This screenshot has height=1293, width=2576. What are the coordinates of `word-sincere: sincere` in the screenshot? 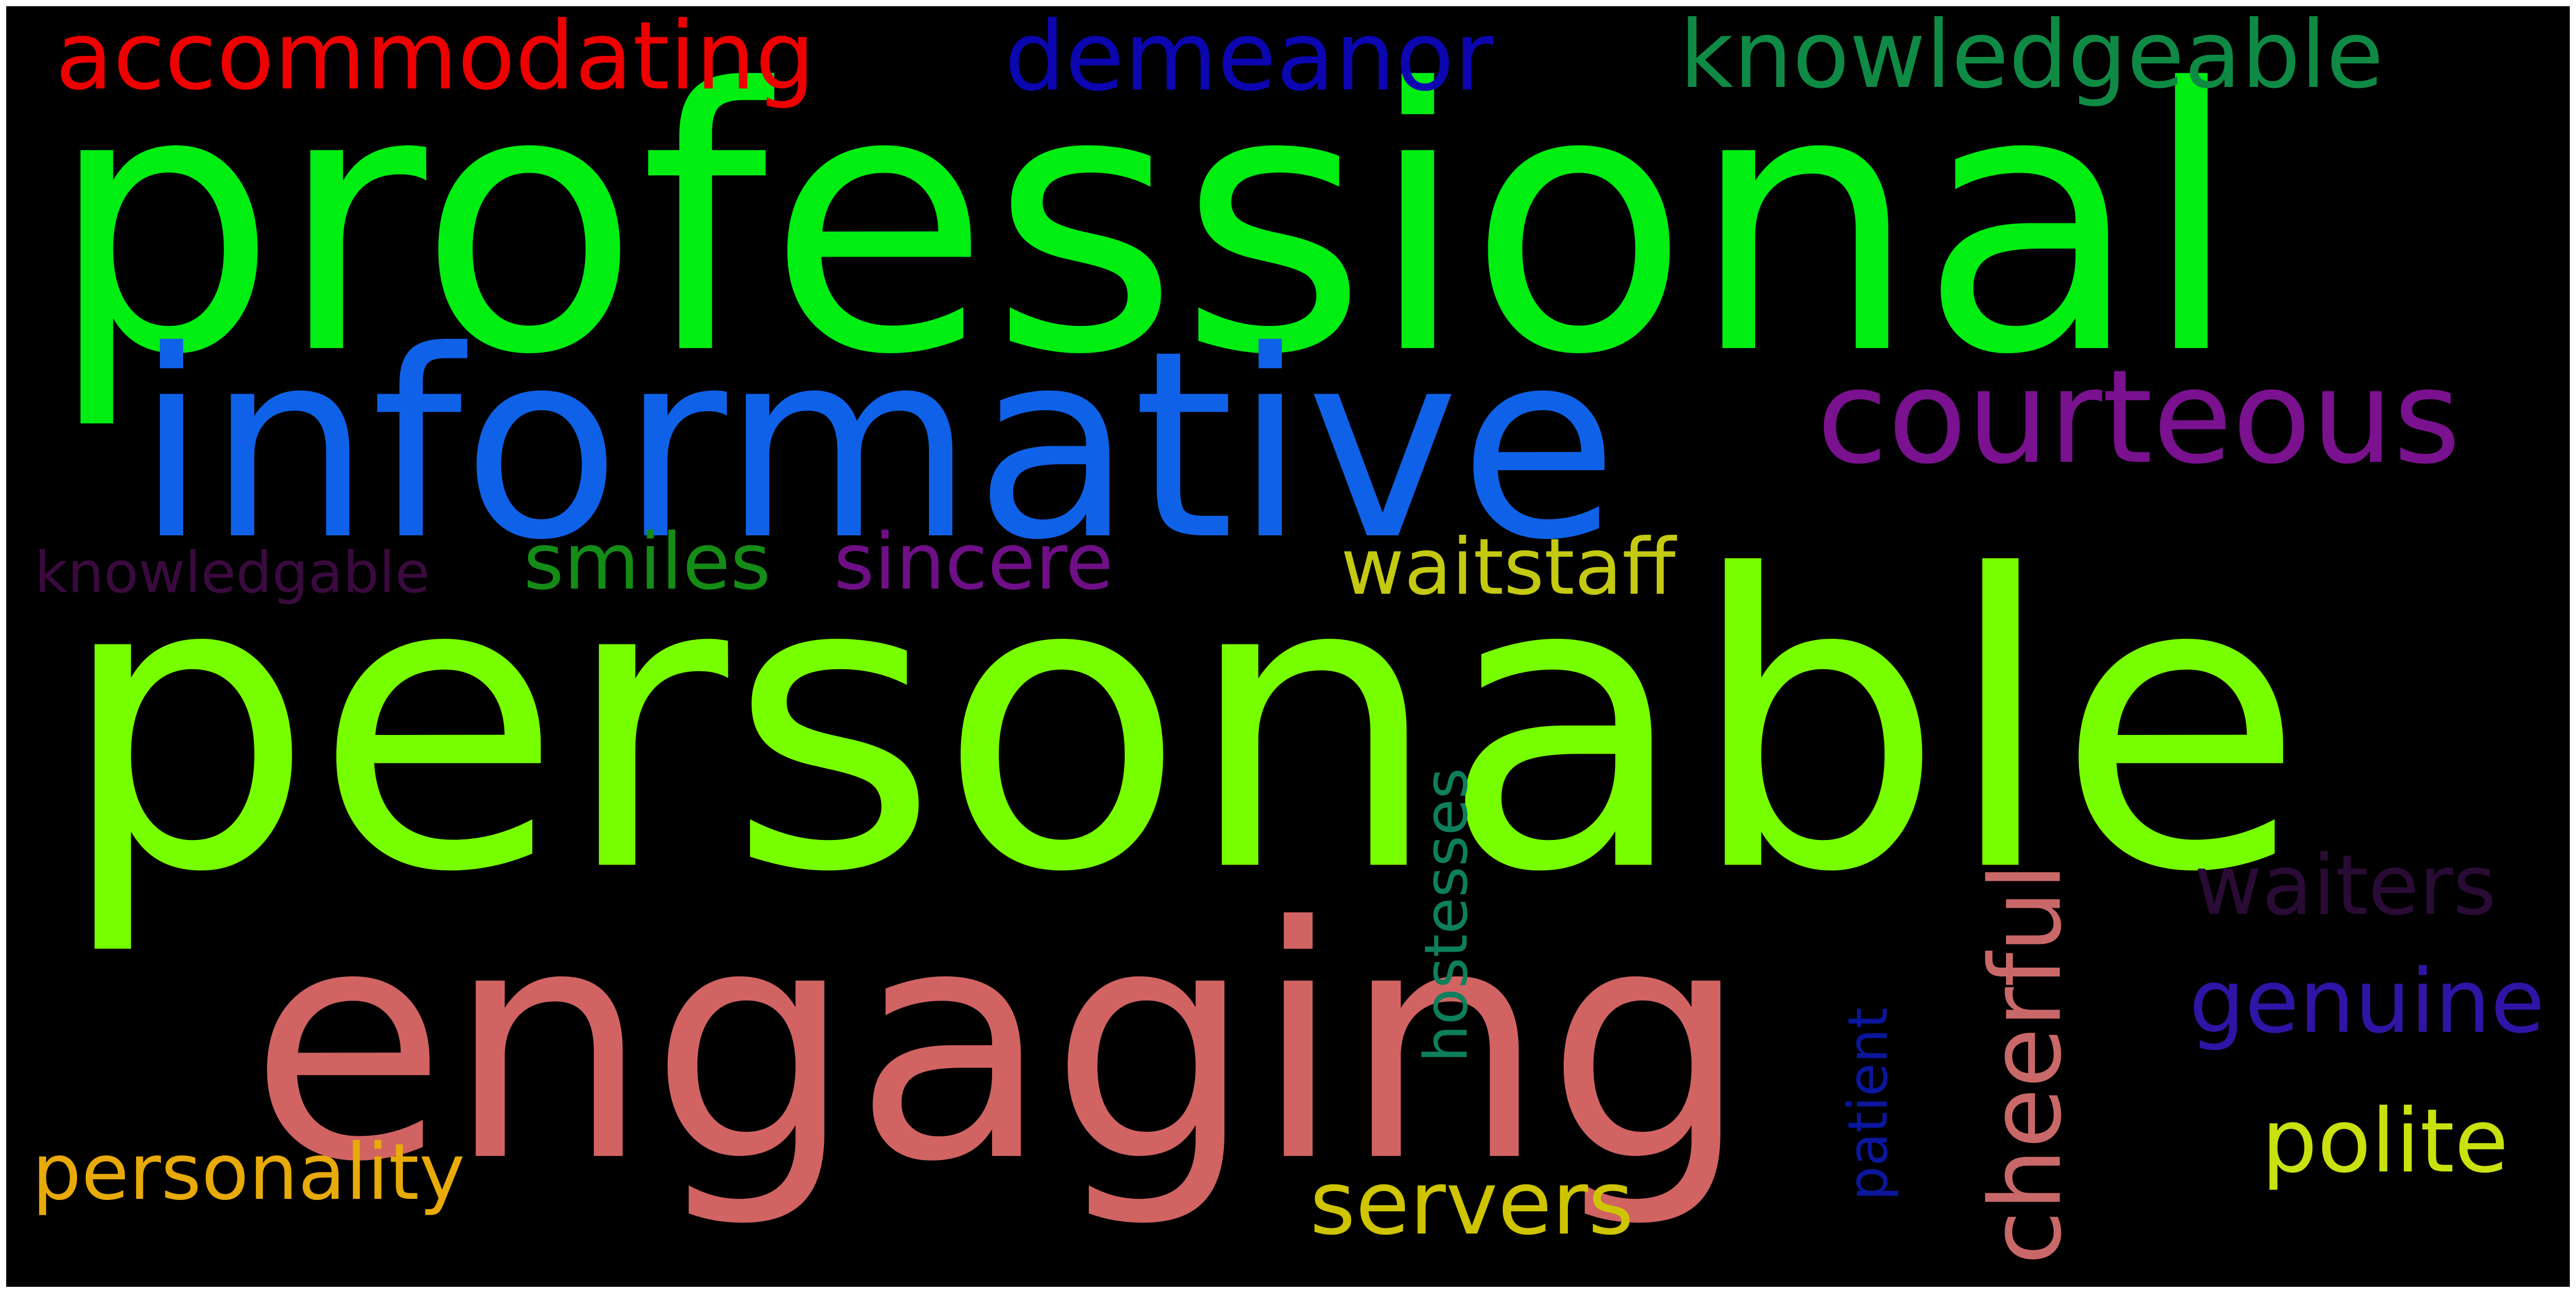 It's located at (974, 562).